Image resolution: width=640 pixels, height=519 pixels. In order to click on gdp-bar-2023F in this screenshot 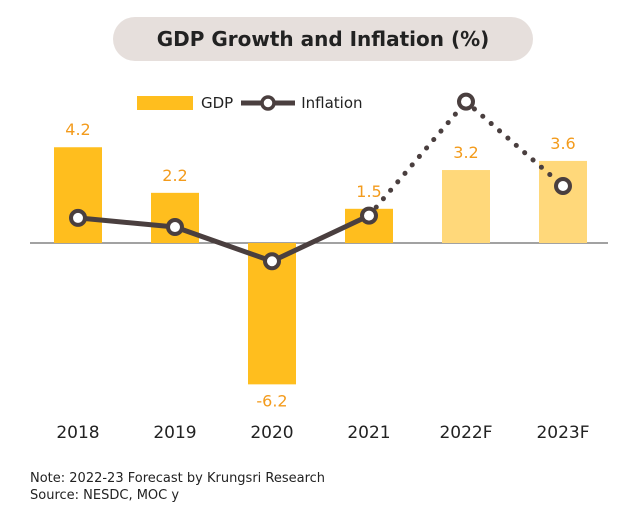, I will do `click(563, 201)`.